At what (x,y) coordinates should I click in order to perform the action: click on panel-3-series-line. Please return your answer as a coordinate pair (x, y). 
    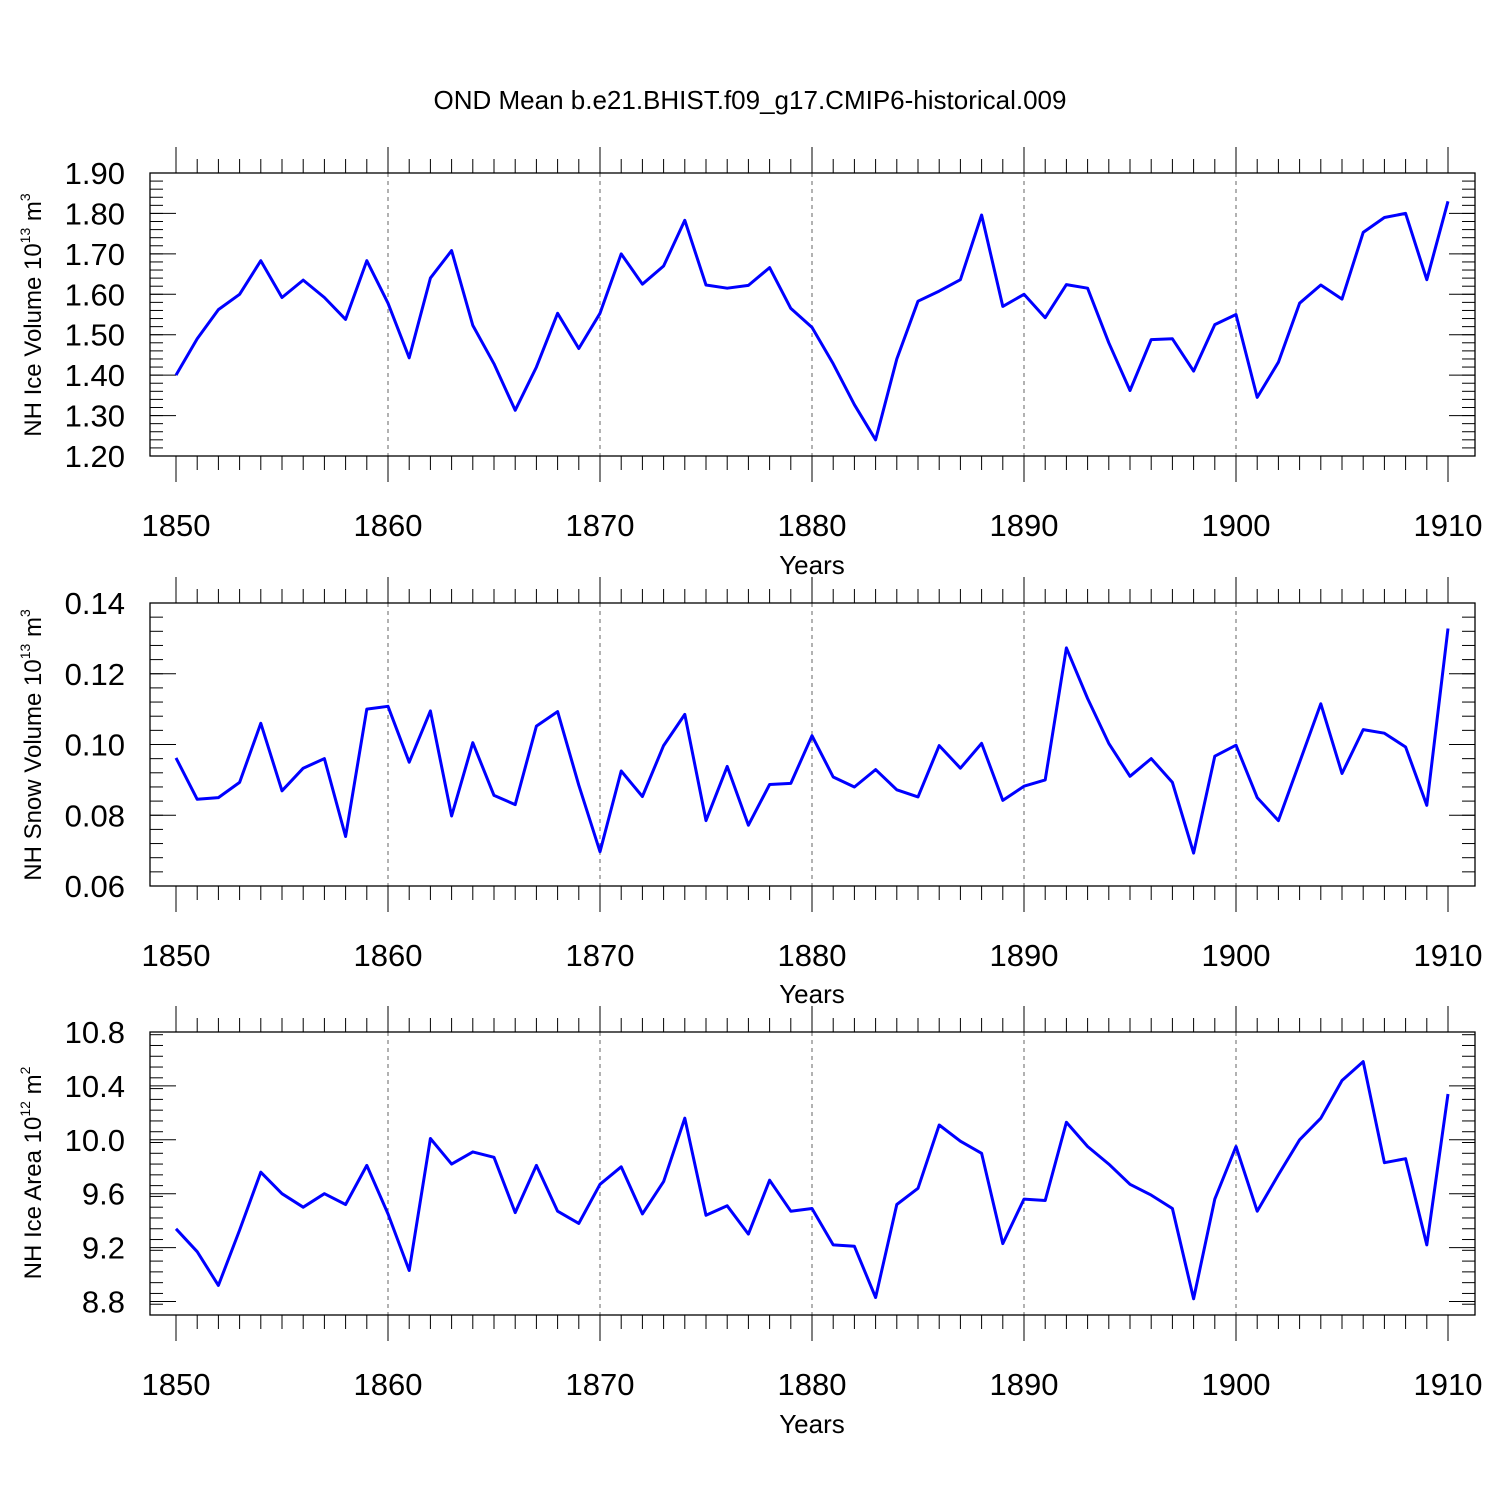
    Looking at the image, I should click on (812, 1180).